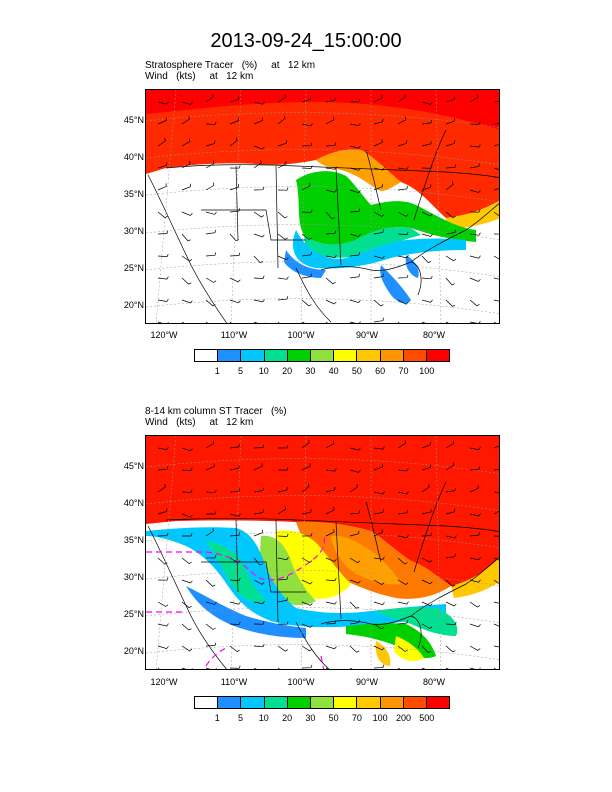 The width and height of the screenshot is (612, 792). Describe the element at coordinates (234, 335) in the screenshot. I see `panel1-lon-label-110: 110°W` at that location.